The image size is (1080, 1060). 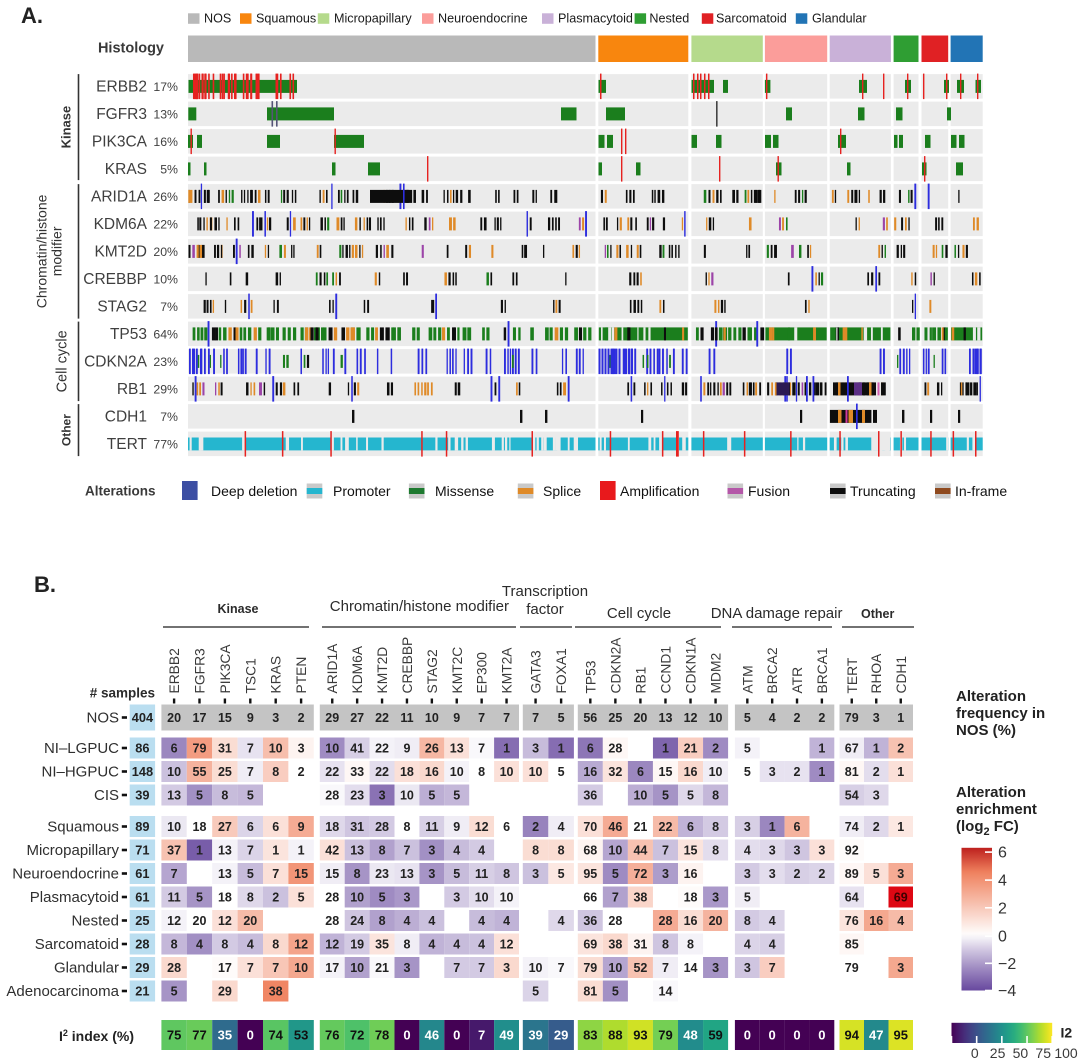 I want to click on svg-text: KMT2D, so click(x=382, y=670).